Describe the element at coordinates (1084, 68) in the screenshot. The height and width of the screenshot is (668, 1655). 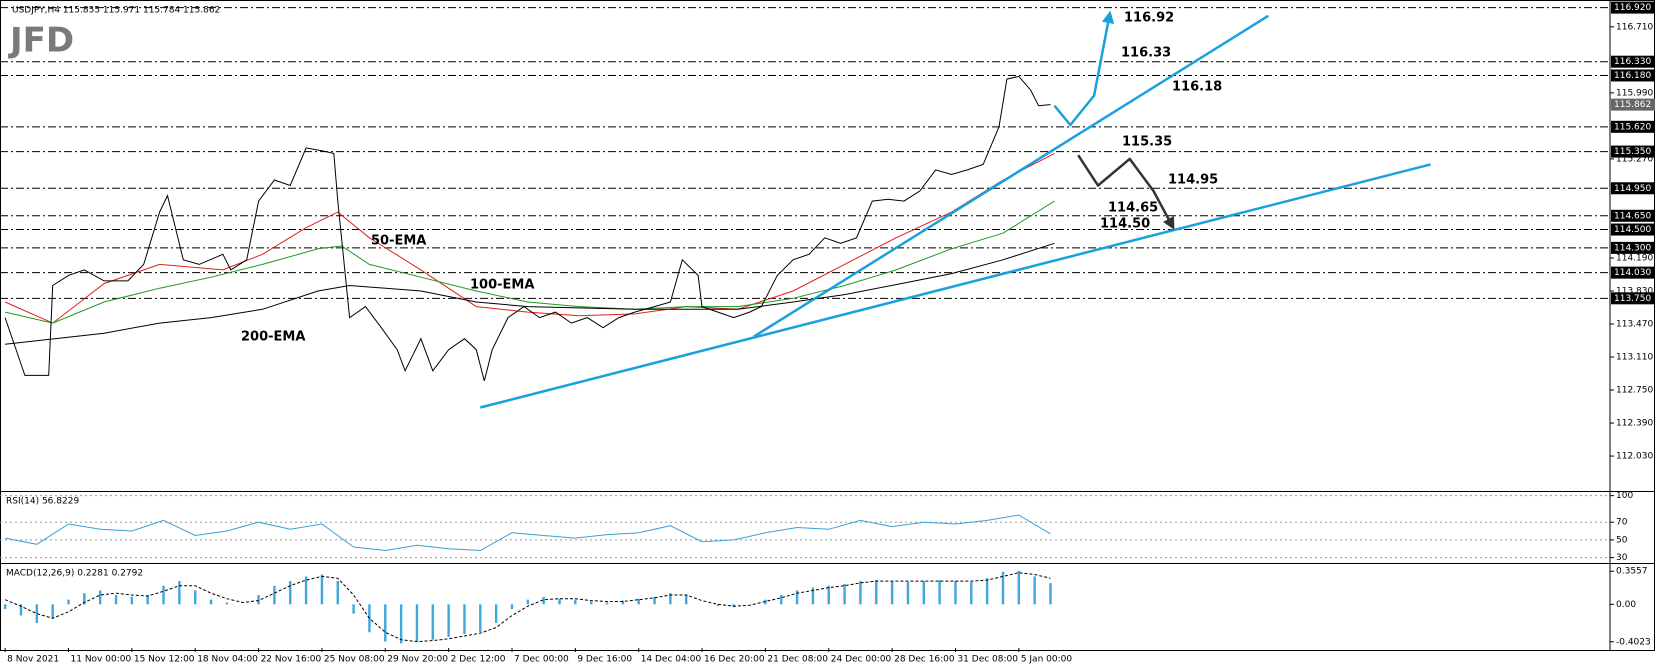
I see `scenario-arrow` at that location.